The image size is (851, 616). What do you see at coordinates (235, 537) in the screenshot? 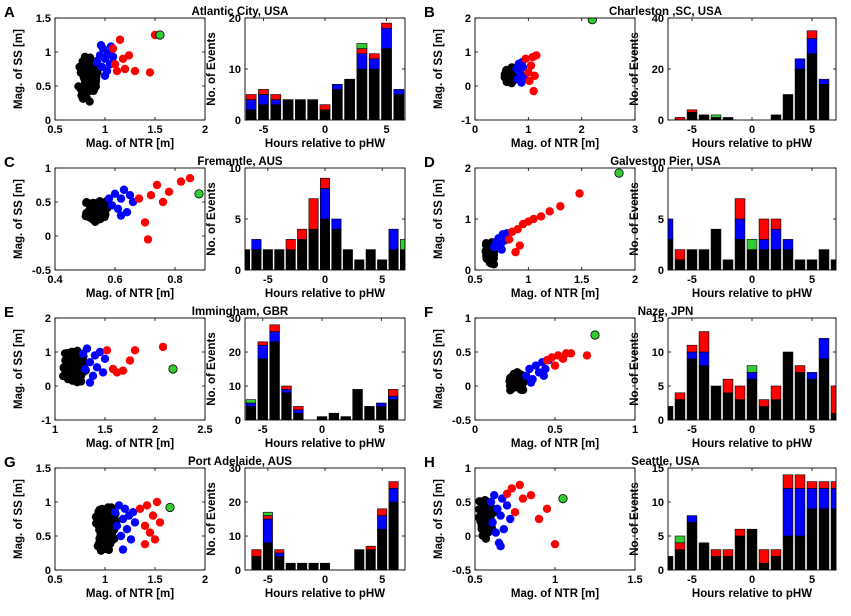
I see `y-tick-label: 10` at bounding box center [235, 537].